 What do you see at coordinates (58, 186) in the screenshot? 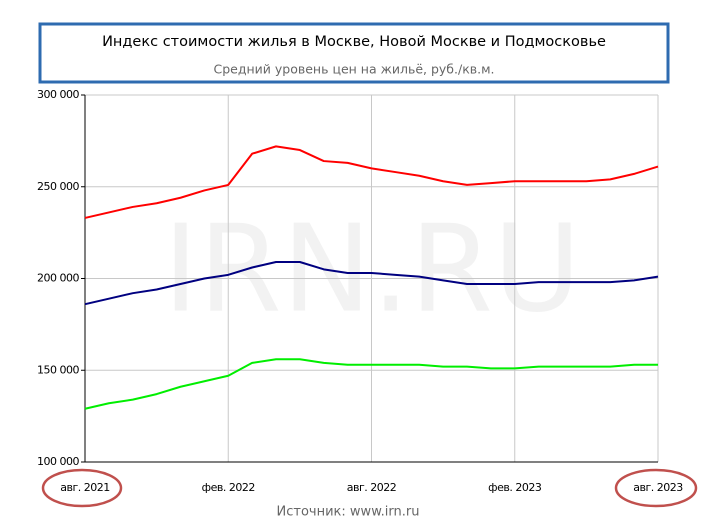
I see `y-tick-label: 250 000` at bounding box center [58, 186].